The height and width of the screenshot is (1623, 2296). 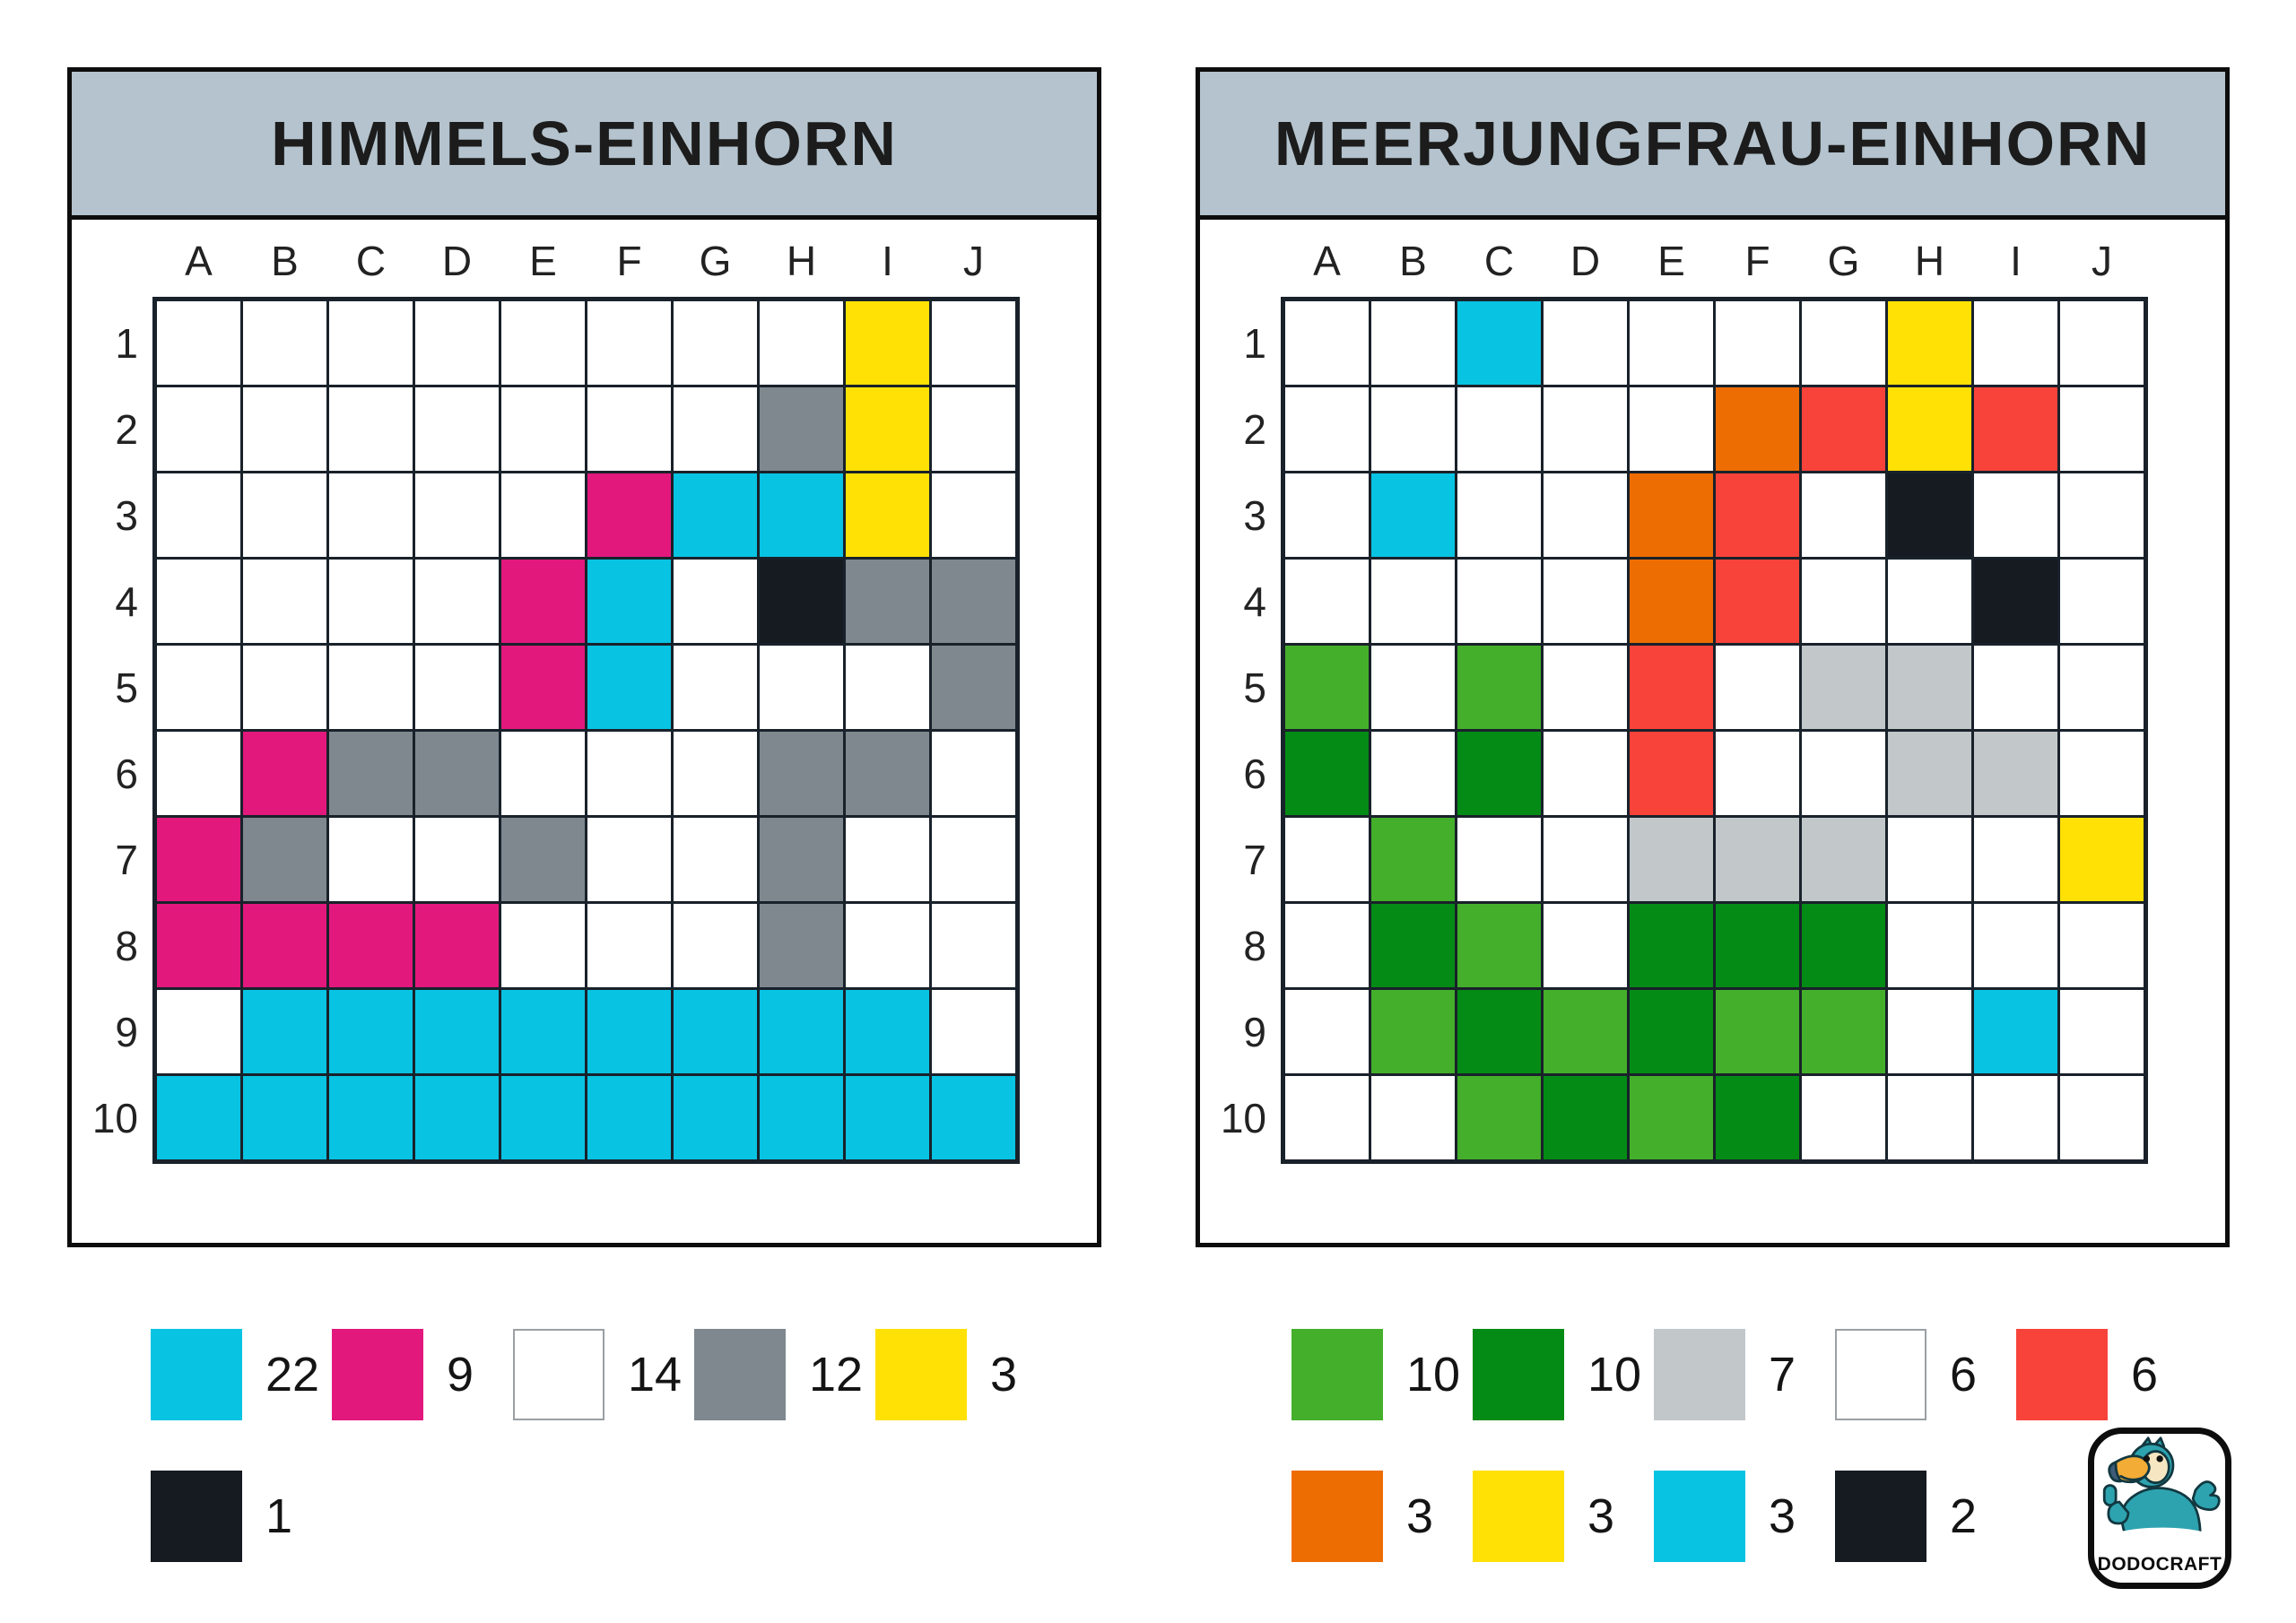 What do you see at coordinates (1585, 687) in the screenshot?
I see `grid-cell-D5-white` at bounding box center [1585, 687].